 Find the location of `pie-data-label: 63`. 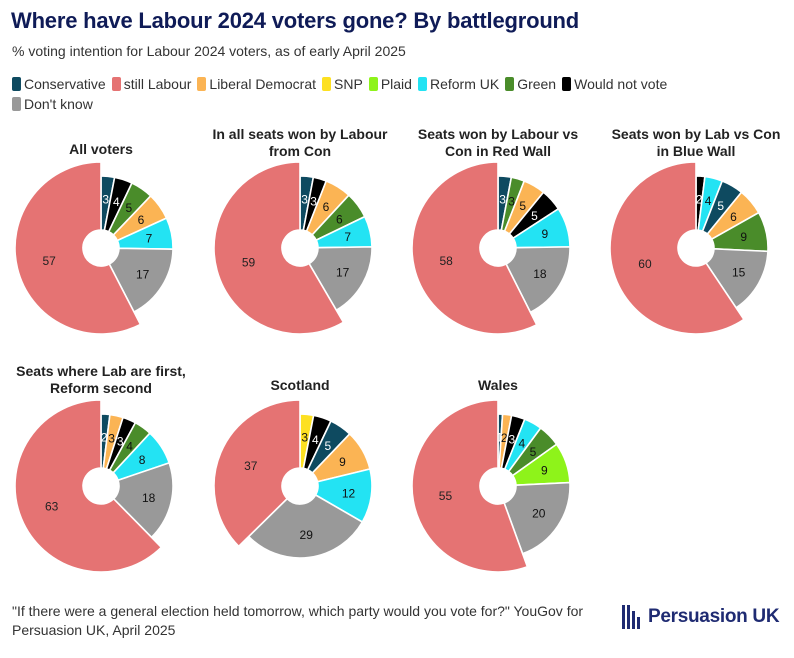

pie-data-label: 63 is located at coordinates (52, 507).